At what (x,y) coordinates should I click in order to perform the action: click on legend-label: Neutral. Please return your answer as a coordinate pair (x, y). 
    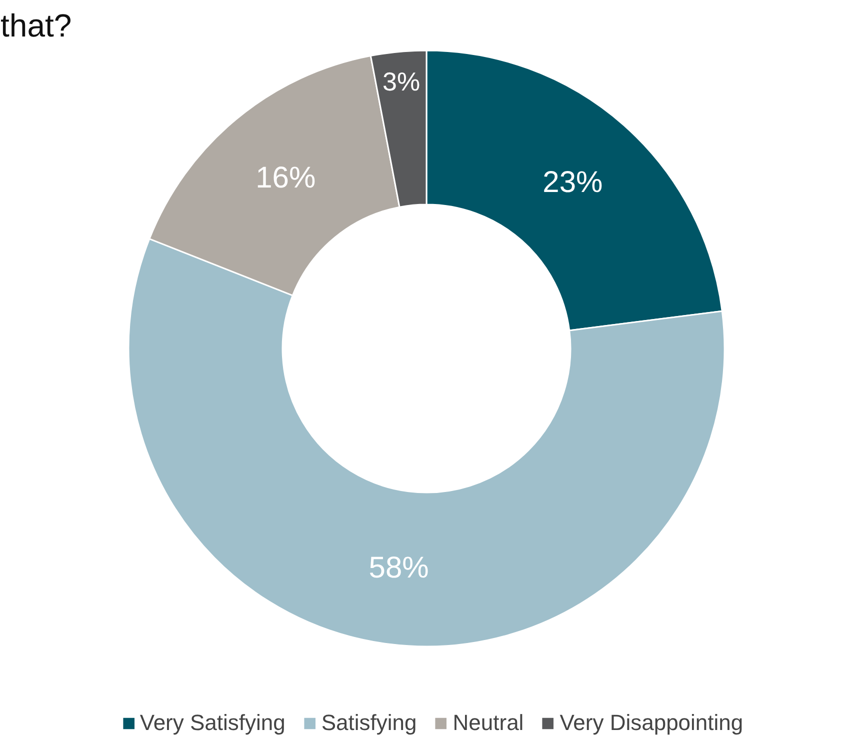
    Looking at the image, I should click on (488, 723).